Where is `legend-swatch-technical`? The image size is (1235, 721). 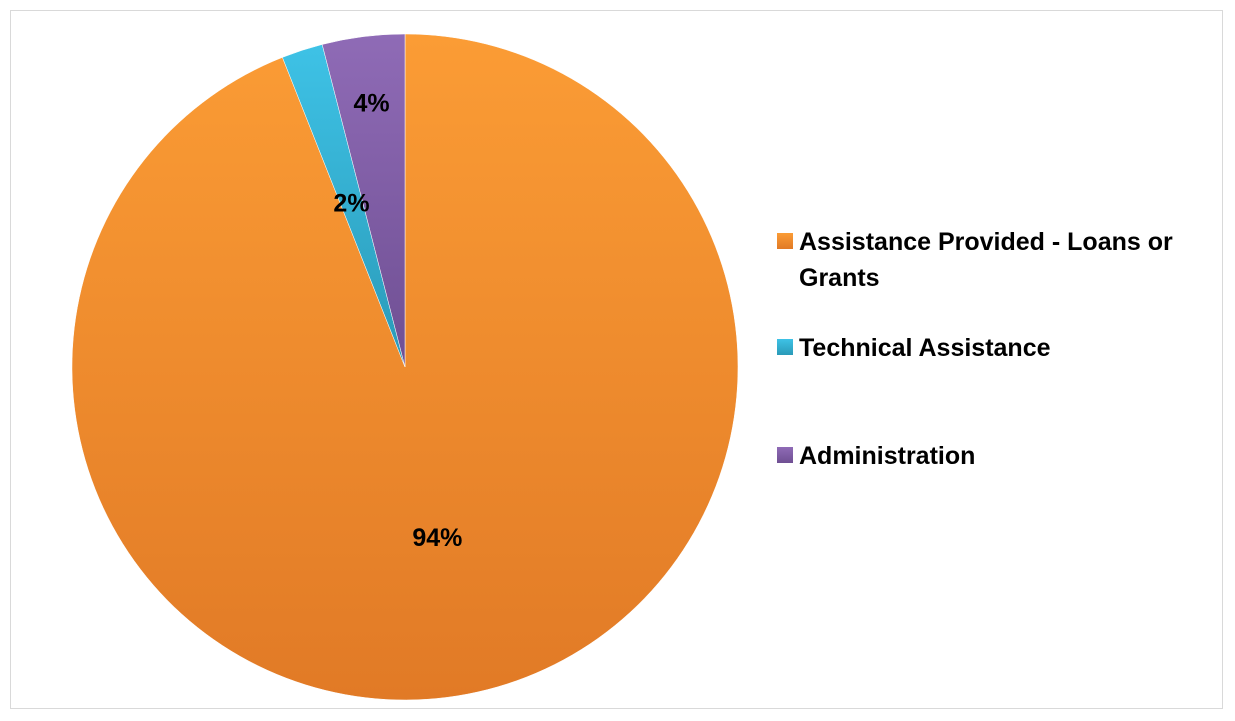 legend-swatch-technical is located at coordinates (785, 347).